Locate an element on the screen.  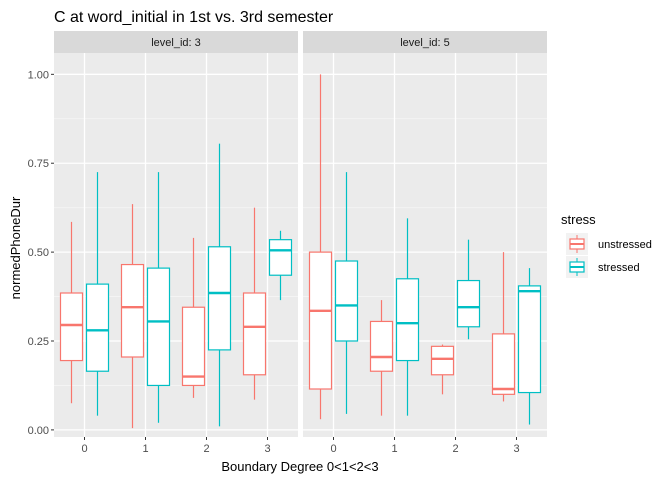
y-tick-label: 0.25 is located at coordinates (38, 342).